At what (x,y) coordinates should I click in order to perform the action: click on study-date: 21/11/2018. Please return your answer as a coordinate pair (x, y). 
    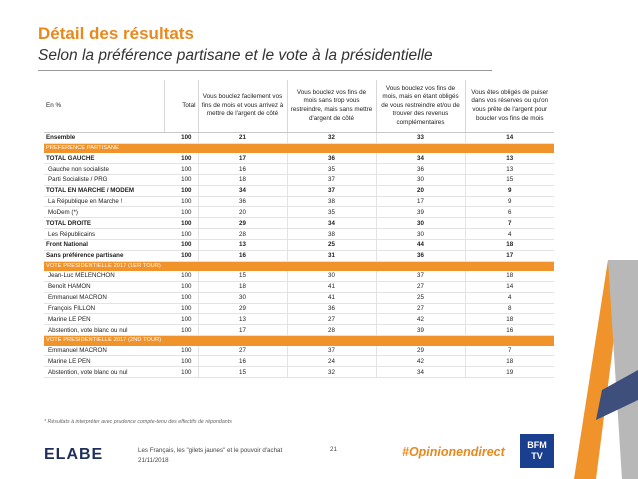
    Looking at the image, I should click on (153, 460).